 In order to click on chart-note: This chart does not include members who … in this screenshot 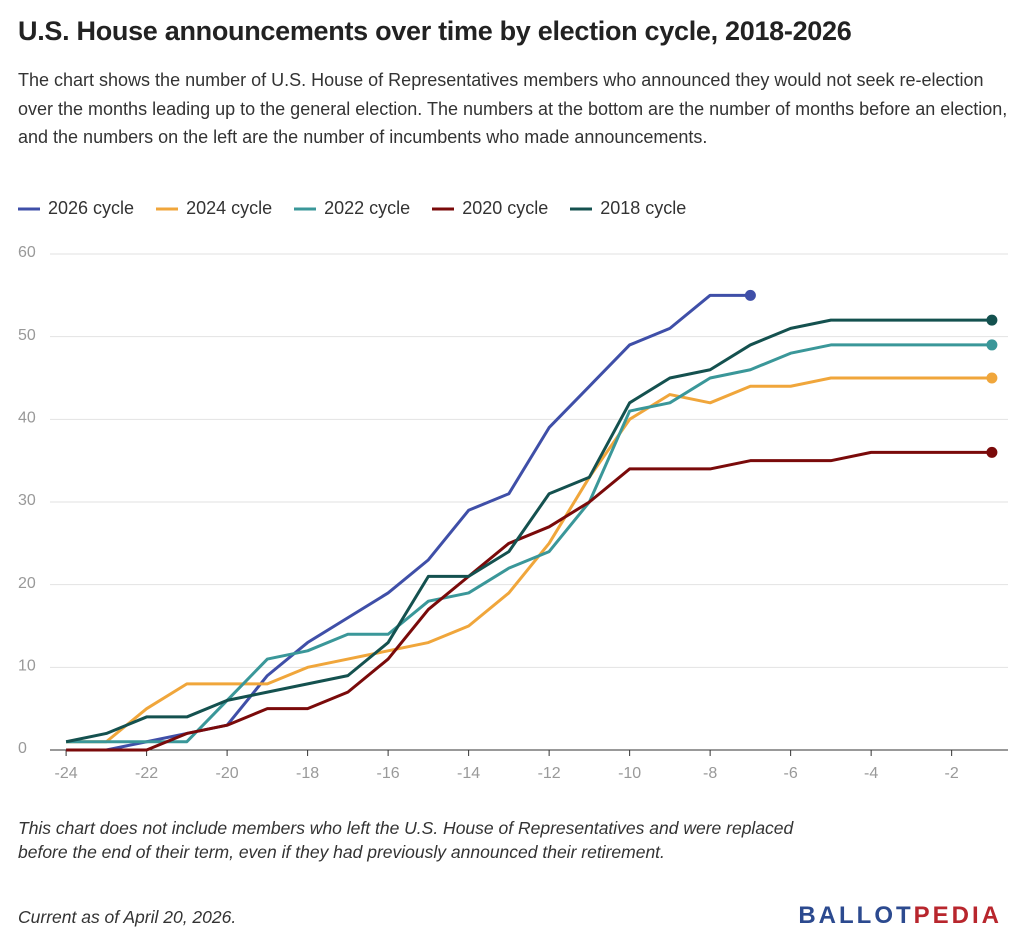, I will do `click(406, 840)`.